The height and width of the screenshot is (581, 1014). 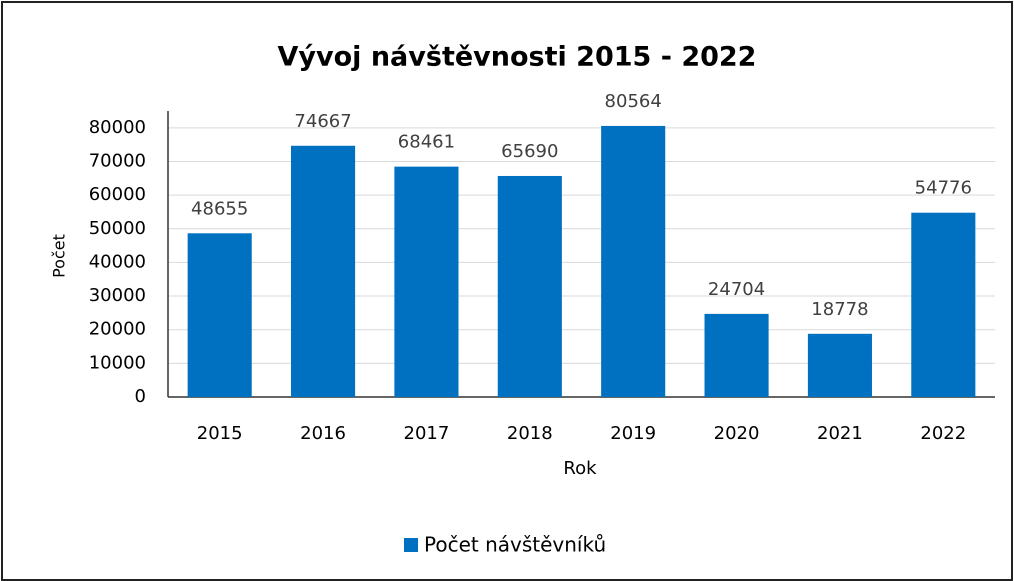 What do you see at coordinates (840, 433) in the screenshot?
I see `x-tick-label: 2021` at bounding box center [840, 433].